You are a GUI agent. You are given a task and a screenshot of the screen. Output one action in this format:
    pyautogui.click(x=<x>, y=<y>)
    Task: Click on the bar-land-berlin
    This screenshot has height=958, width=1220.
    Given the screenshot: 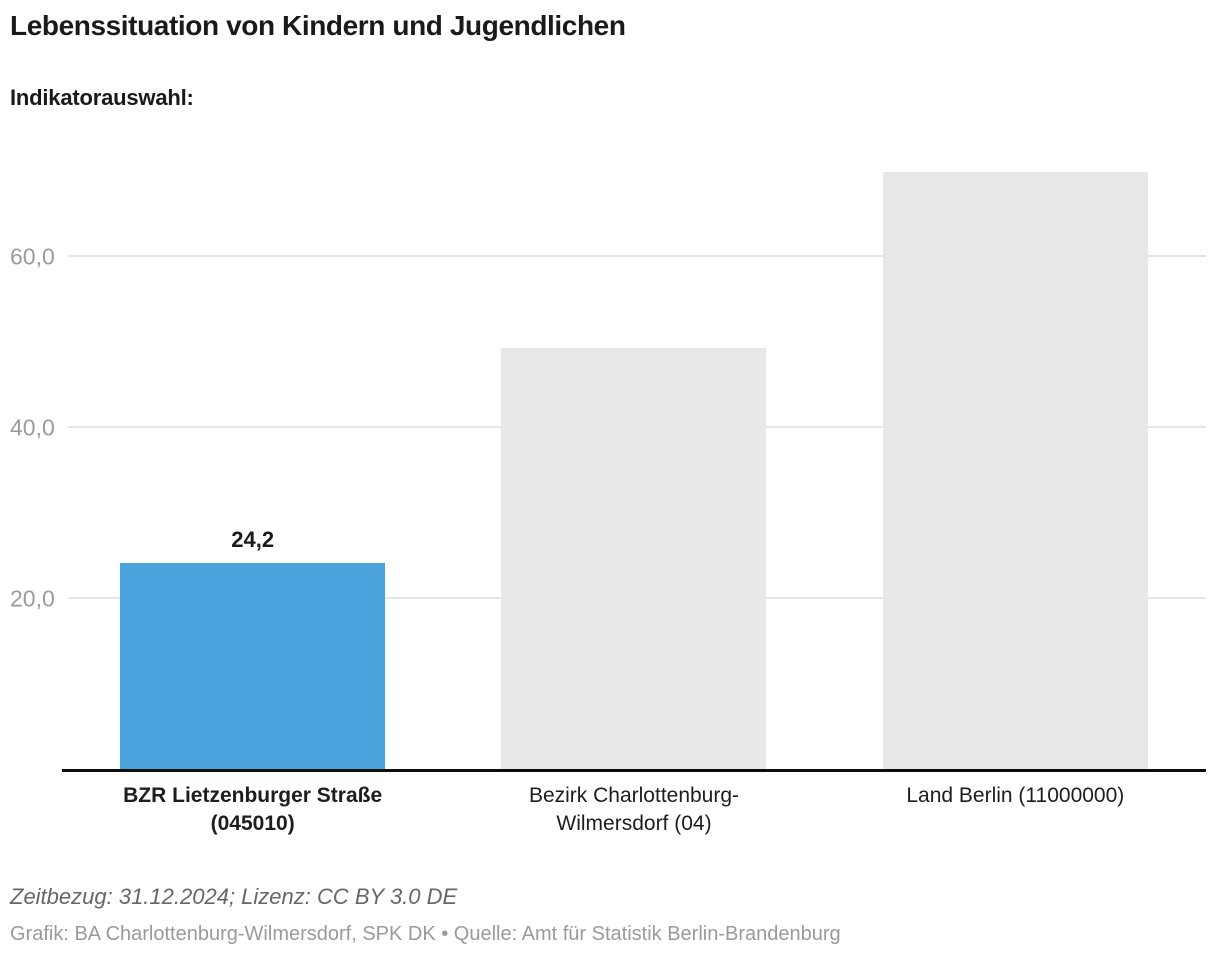 What is the action you would take?
    pyautogui.click(x=1015, y=470)
    